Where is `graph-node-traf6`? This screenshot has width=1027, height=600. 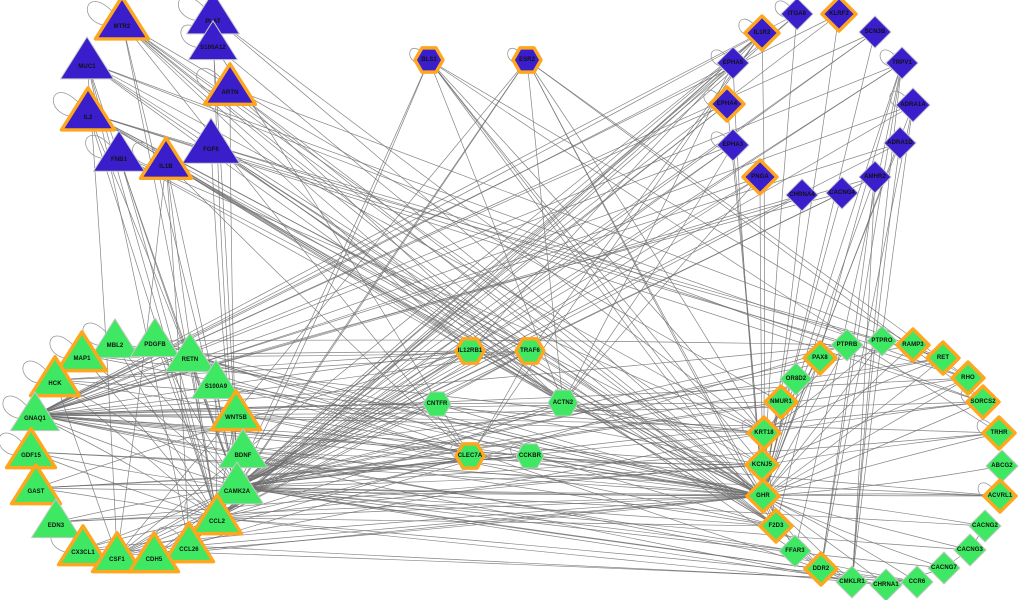
graph-node-traf6 is located at coordinates (530, 351).